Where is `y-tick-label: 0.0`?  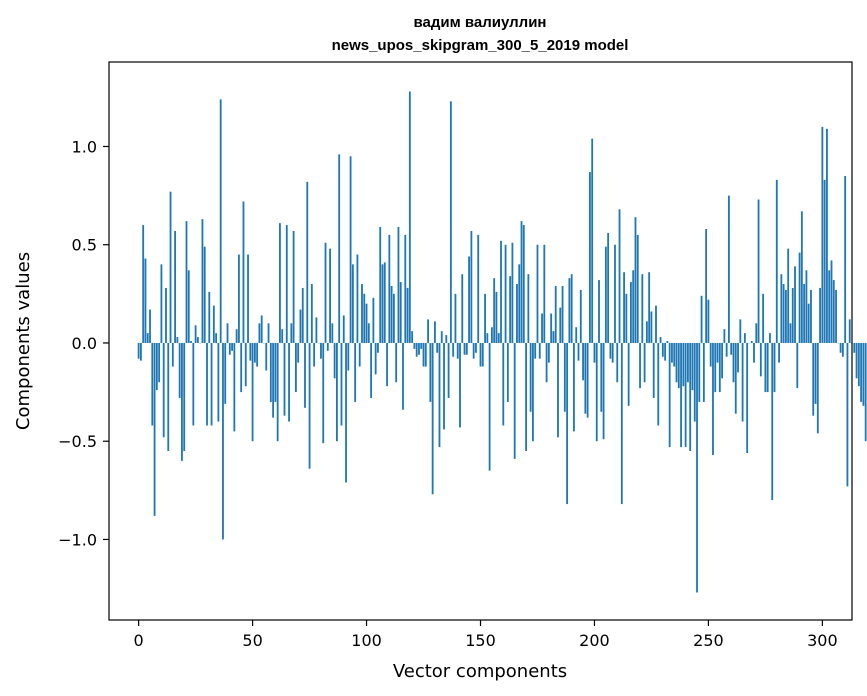 y-tick-label: 0.0 is located at coordinates (84, 343).